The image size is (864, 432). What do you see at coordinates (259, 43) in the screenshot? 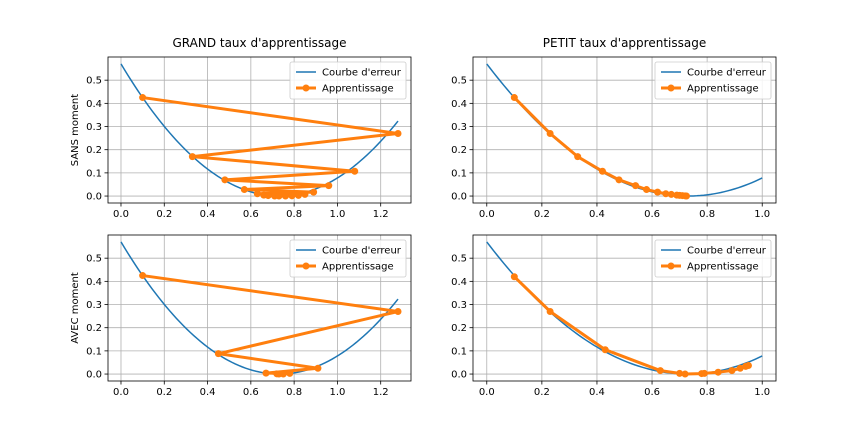
I see `subplot-title: GRAND taux d'apprentissage` at bounding box center [259, 43].